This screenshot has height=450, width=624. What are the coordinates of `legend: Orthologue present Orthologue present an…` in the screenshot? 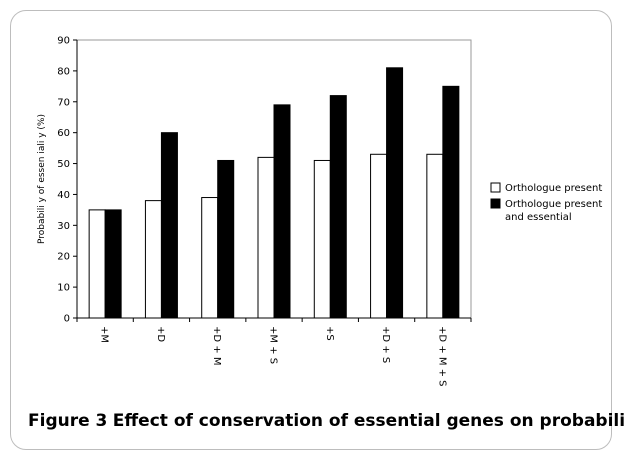 It's located at (546, 202).